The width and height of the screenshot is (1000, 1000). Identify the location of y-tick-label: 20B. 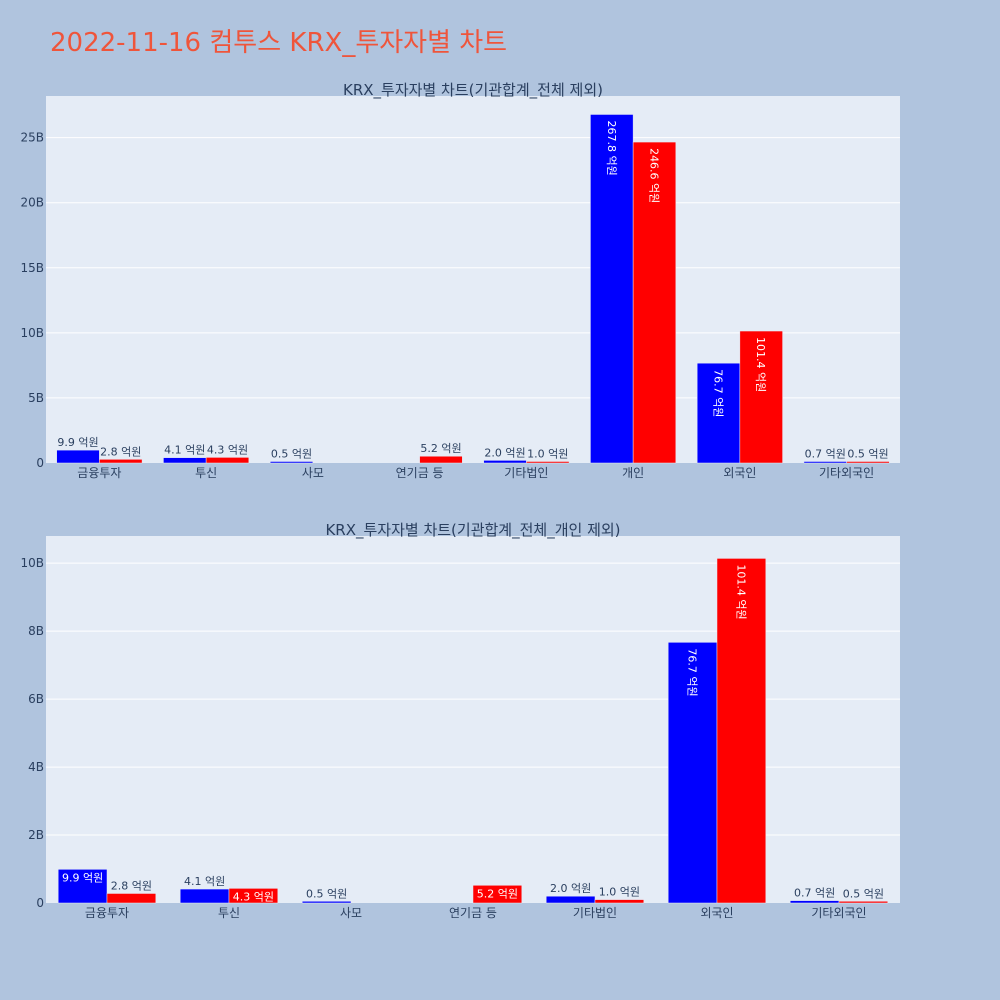
(32, 203).